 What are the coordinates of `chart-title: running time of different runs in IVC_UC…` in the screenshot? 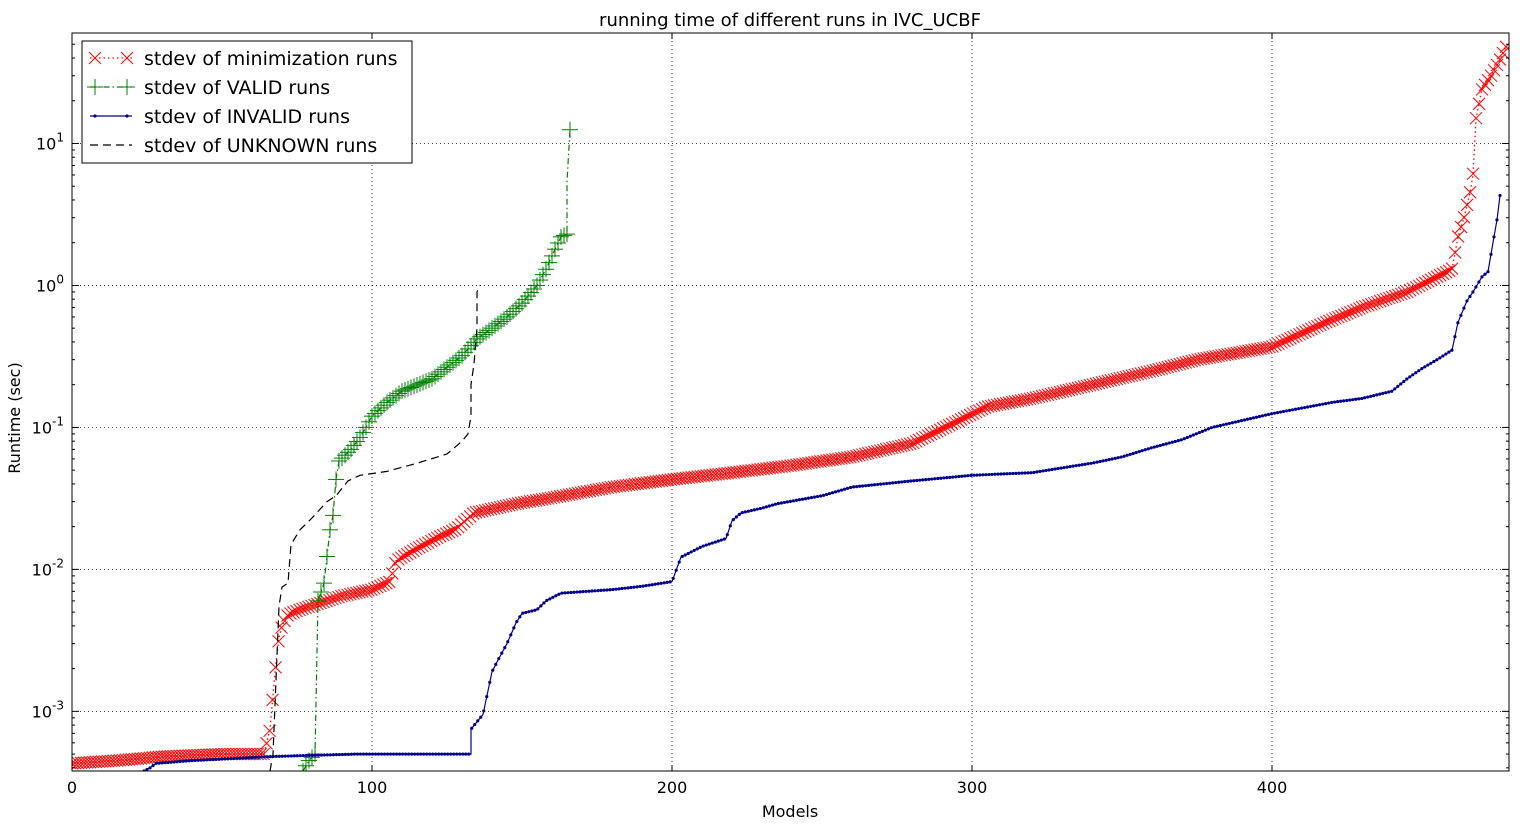 It's located at (790, 20).